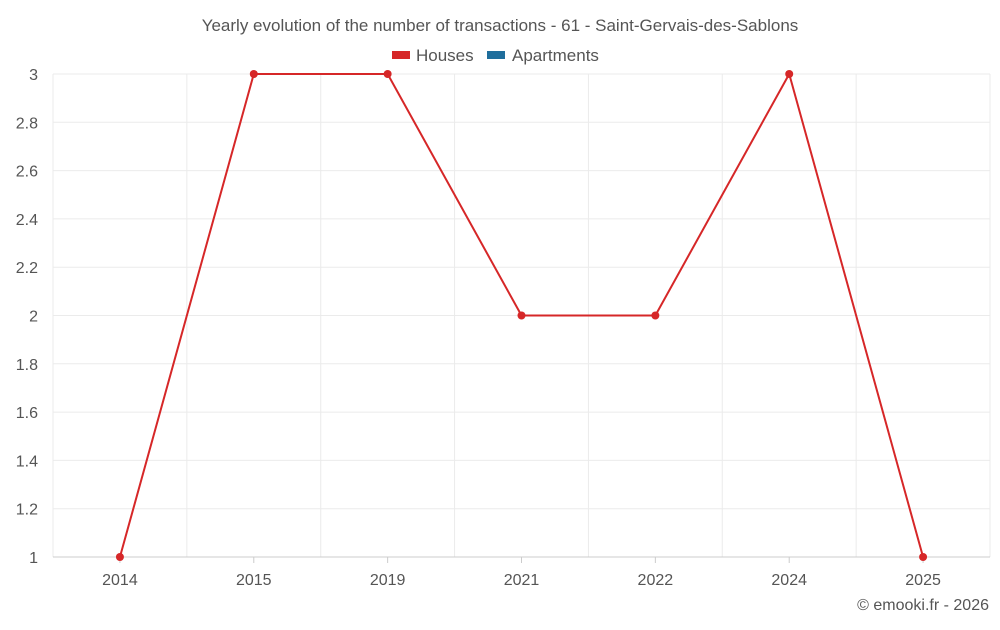 The height and width of the screenshot is (630, 1000). I want to click on x-tick-label: 2025, so click(923, 580).